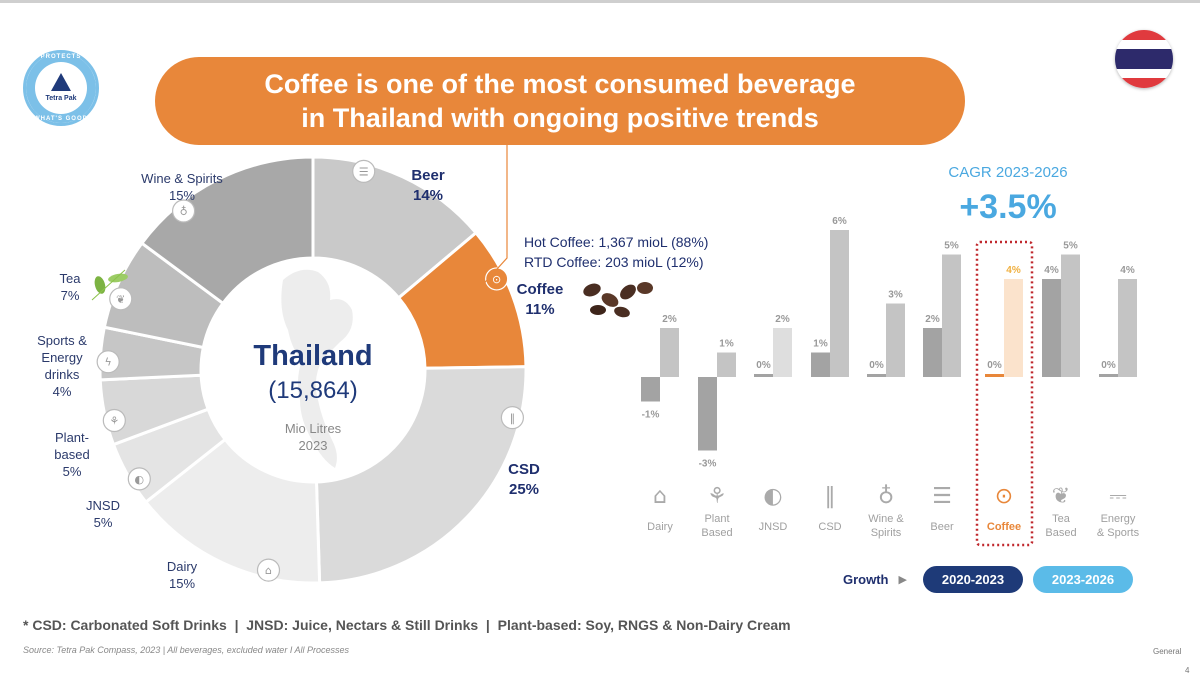 This screenshot has width=1200, height=677. What do you see at coordinates (1008, 207) in the screenshot?
I see `cagr-value: +3.5%` at bounding box center [1008, 207].